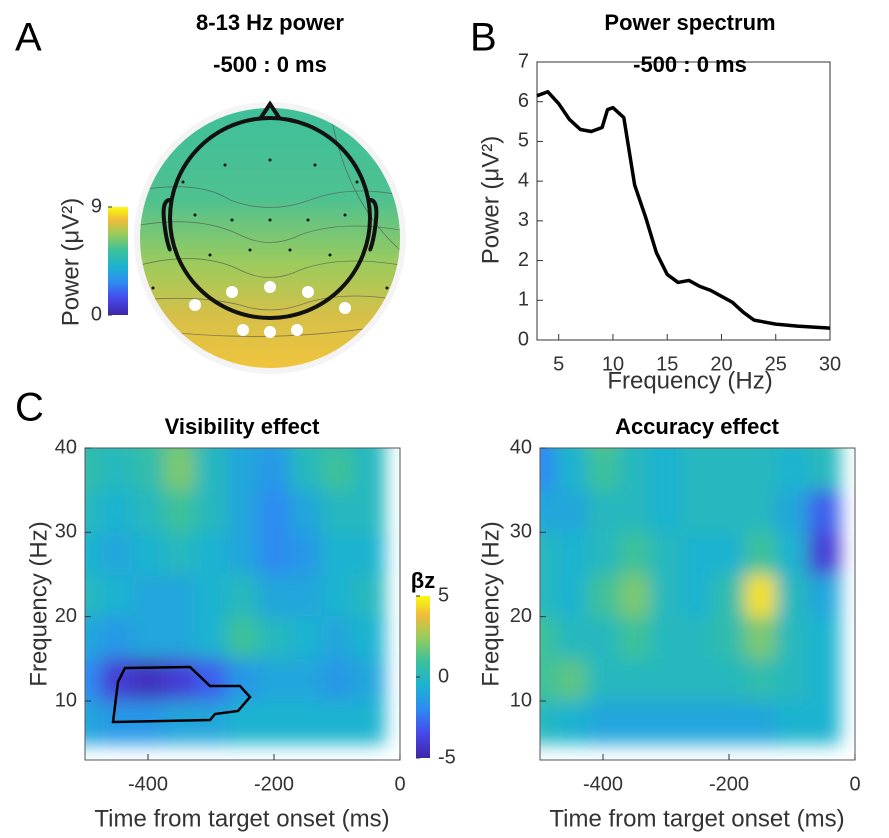 This screenshot has width=889, height=838. What do you see at coordinates (721, 364) in the screenshot?
I see `x-tick-label: 20` at bounding box center [721, 364].